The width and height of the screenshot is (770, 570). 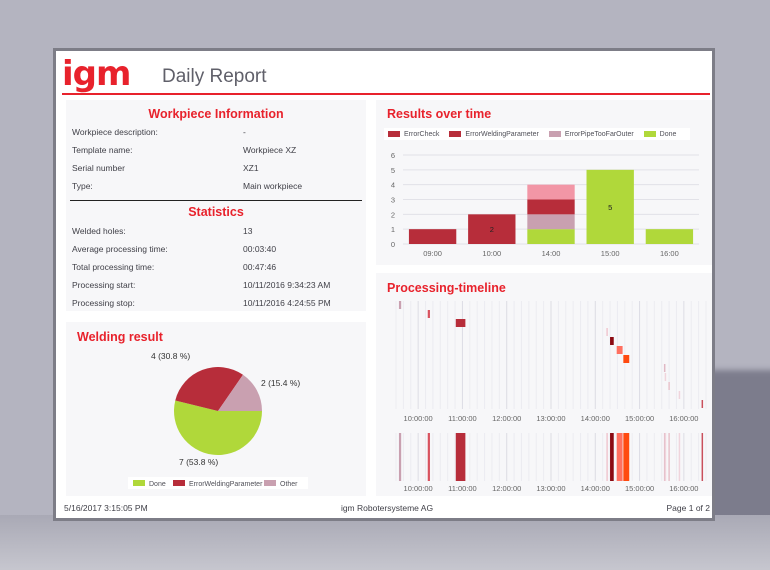 What do you see at coordinates (446, 288) in the screenshot?
I see `processing-timeline-title: Processing-timeline` at bounding box center [446, 288].